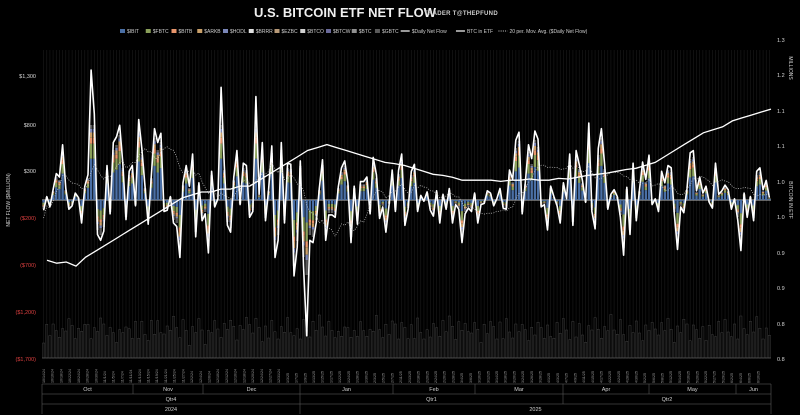 This screenshot has width=800, height=415. I want to click on date-tick-label: 3/28/25, so click(541, 377).